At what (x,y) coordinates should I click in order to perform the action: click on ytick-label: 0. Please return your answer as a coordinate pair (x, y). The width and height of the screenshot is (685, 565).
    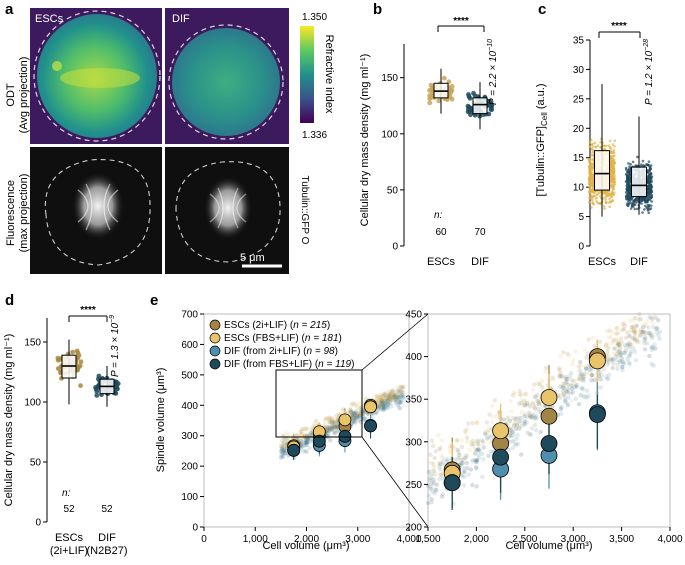
    Looking at the image, I should click on (395, 247).